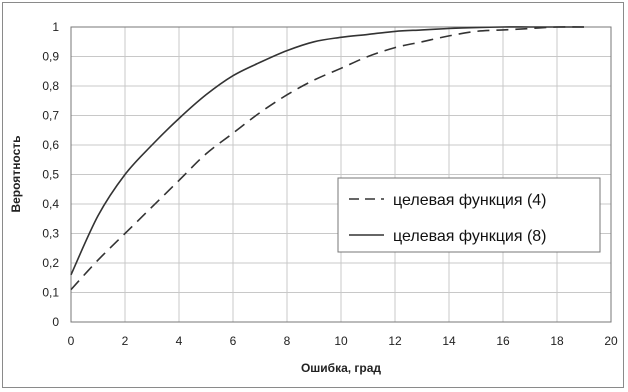 This screenshot has height=392, width=628. Describe the element at coordinates (50, 57) in the screenshot. I see `y-tick-label: 0,9` at that location.